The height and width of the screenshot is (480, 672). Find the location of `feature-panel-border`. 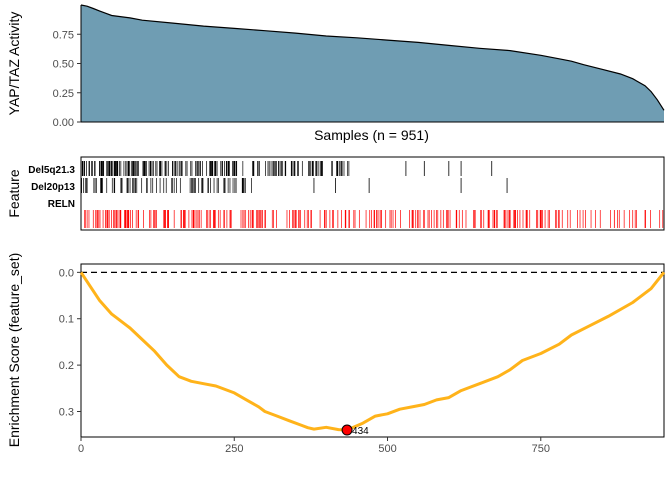

feature-panel-border is located at coordinates (372, 193).